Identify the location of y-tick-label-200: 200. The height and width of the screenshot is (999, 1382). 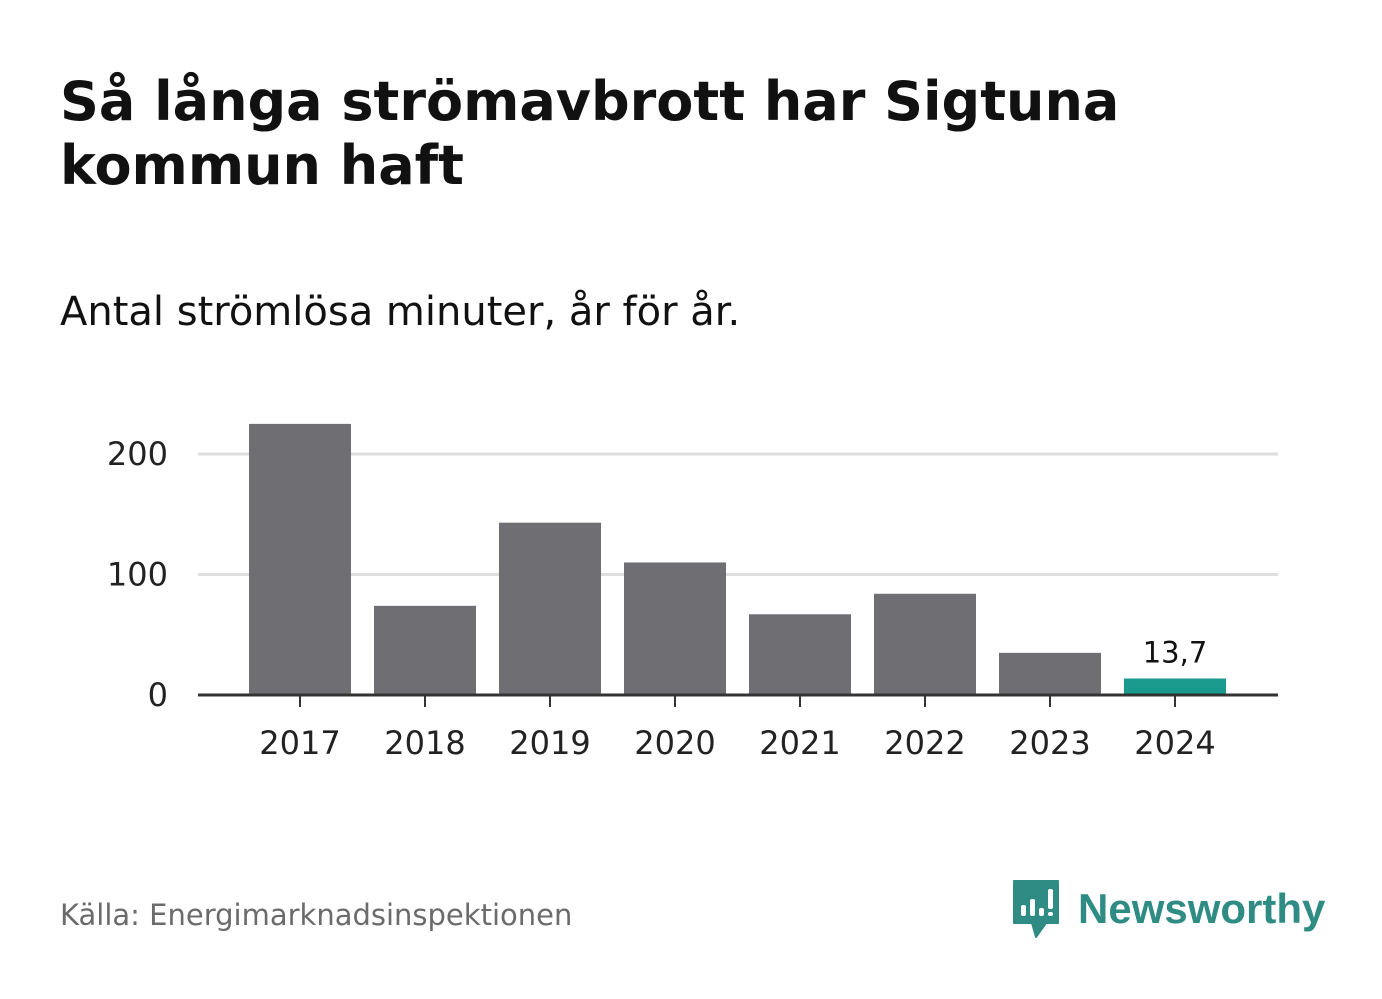
(137, 454).